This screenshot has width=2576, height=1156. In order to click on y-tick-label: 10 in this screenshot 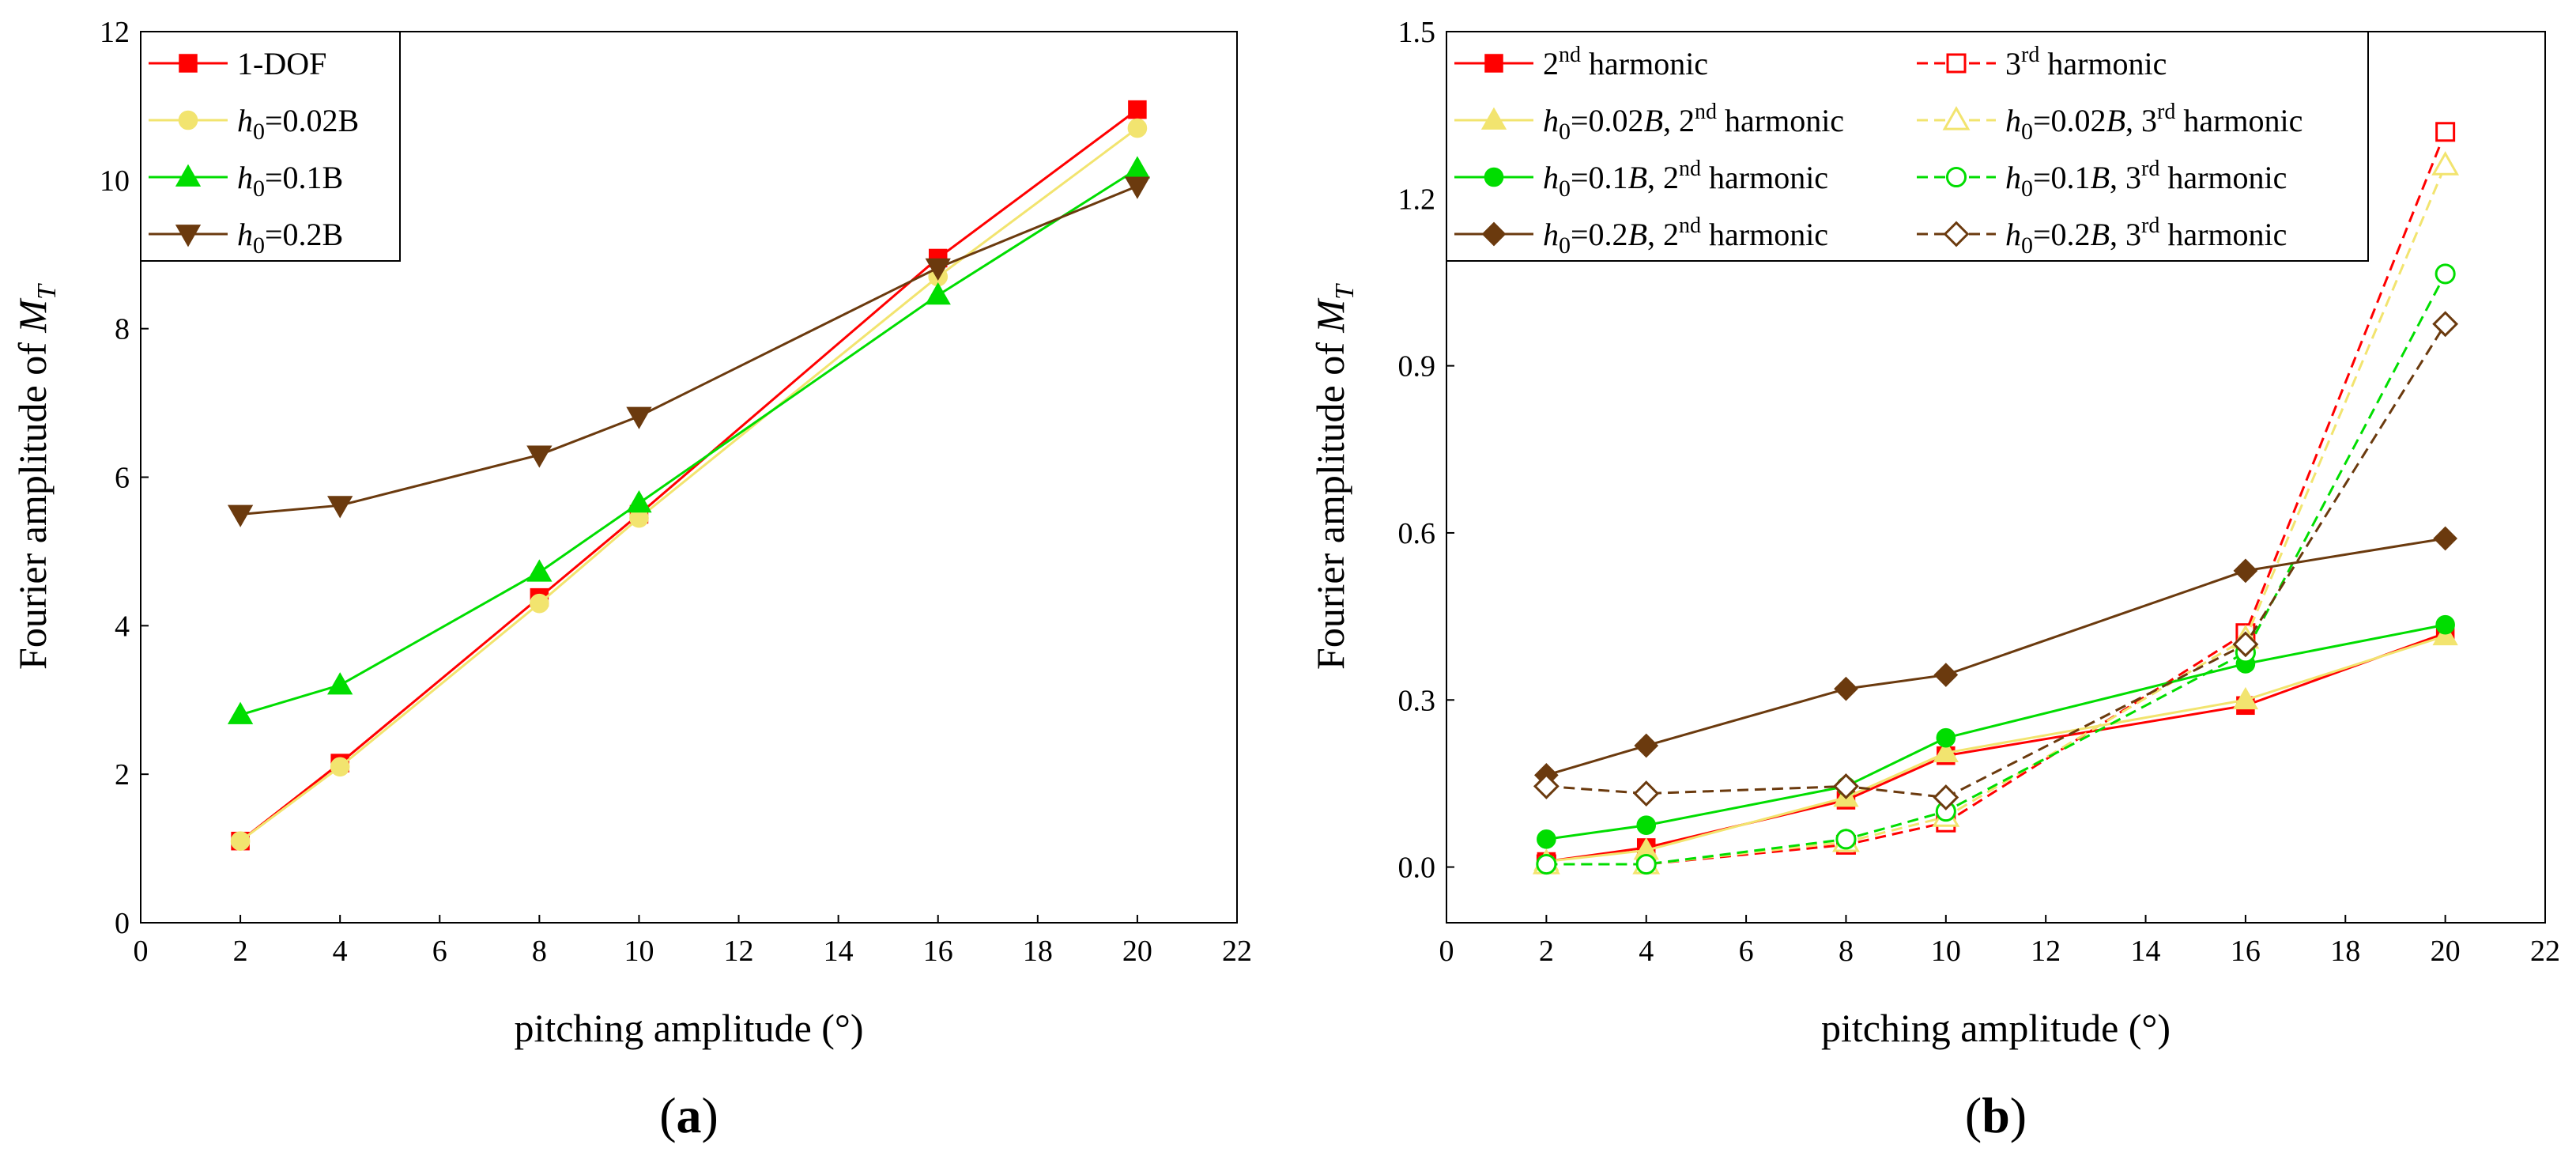, I will do `click(115, 181)`.